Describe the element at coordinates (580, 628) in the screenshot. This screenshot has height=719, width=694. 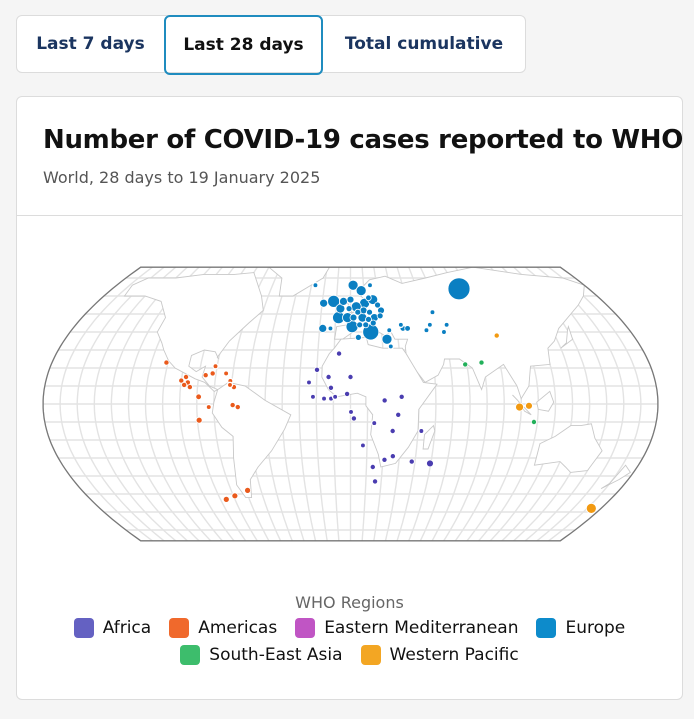
I see `legend-item-eur: Europe` at that location.